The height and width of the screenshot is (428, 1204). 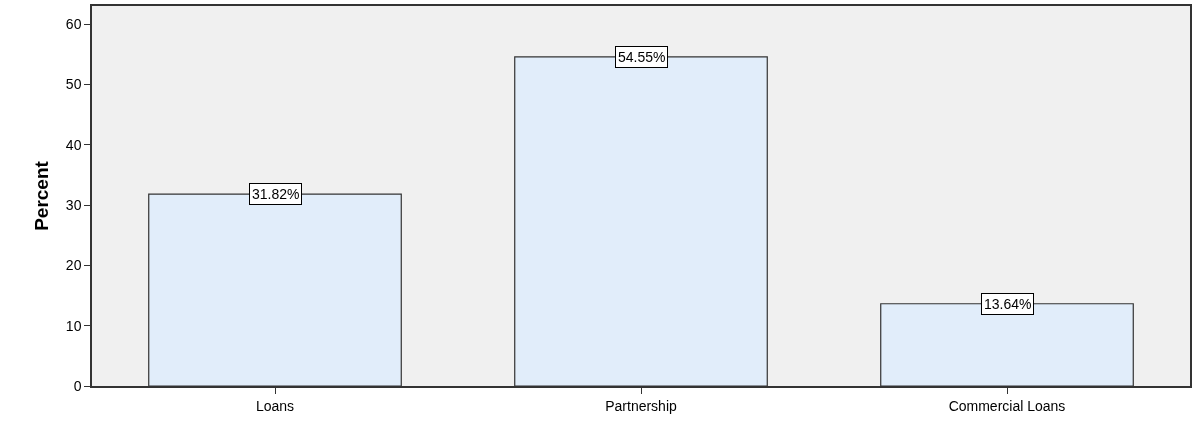 I want to click on data-label: 54.55%, so click(x=642, y=57).